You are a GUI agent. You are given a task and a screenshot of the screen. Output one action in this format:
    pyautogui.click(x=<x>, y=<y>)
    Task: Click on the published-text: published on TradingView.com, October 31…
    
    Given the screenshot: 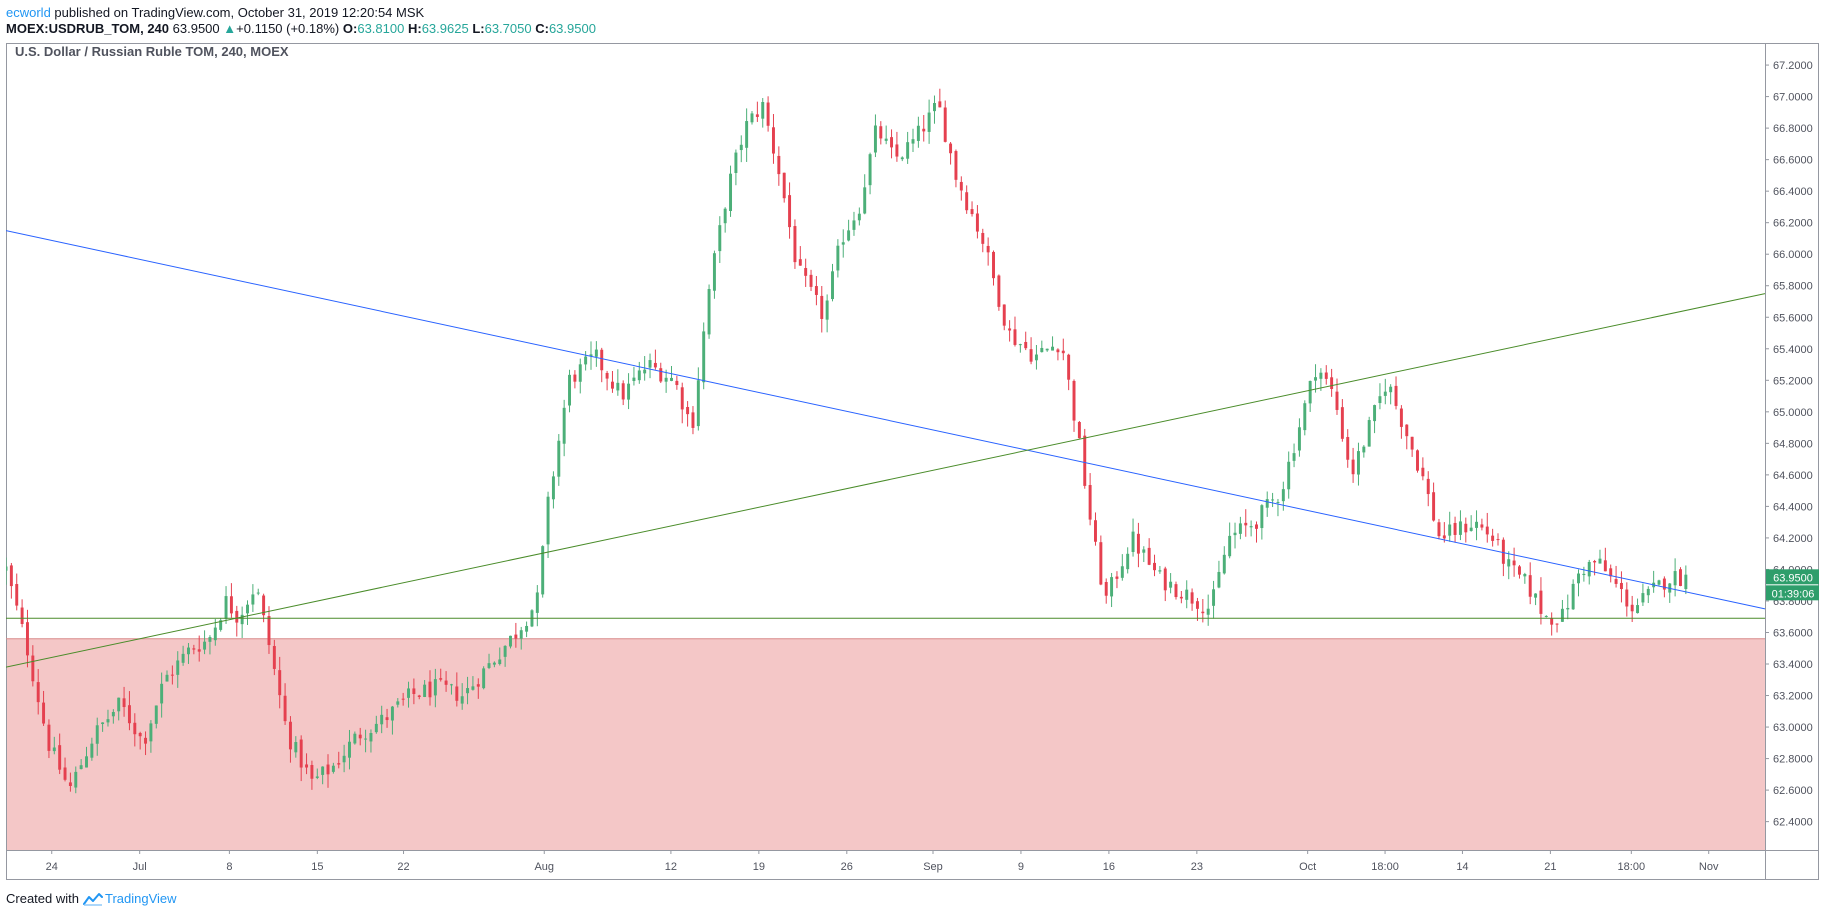 What is the action you would take?
    pyautogui.click(x=237, y=12)
    